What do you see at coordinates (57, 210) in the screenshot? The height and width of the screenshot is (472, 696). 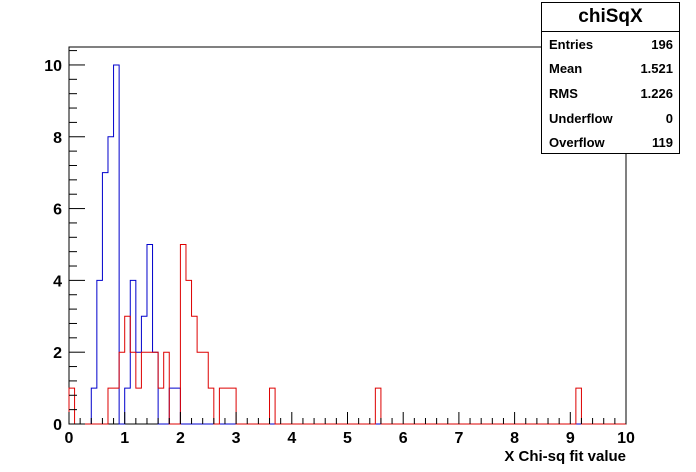 I see `y-tick-label: 6` at bounding box center [57, 210].